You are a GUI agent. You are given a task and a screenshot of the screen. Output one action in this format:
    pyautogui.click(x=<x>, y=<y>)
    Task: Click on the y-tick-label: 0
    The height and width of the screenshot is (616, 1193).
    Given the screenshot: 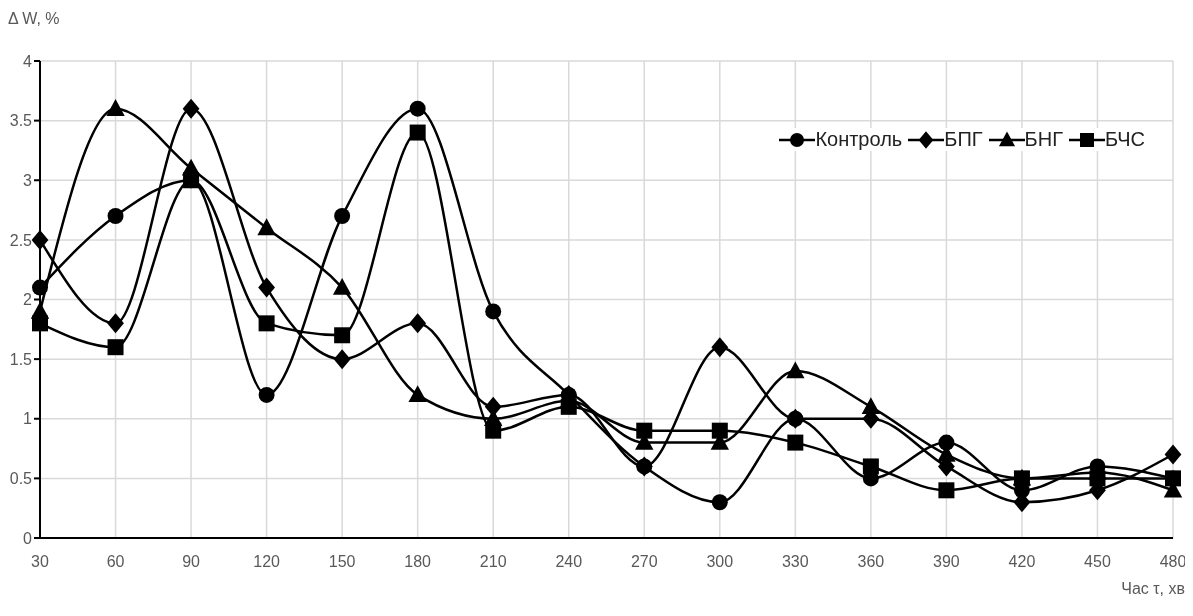 What is the action you would take?
    pyautogui.click(x=28, y=538)
    